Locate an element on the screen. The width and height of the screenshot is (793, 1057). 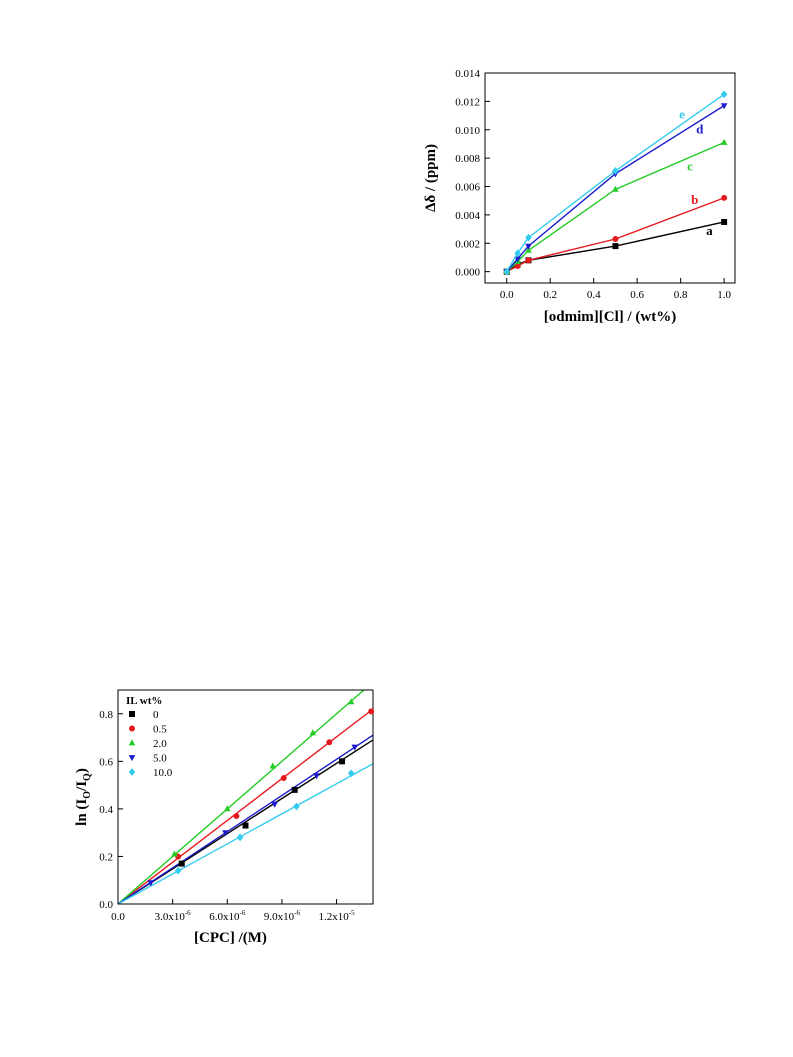
x-axis-label: [CPC] /(M) is located at coordinates (230, 938).